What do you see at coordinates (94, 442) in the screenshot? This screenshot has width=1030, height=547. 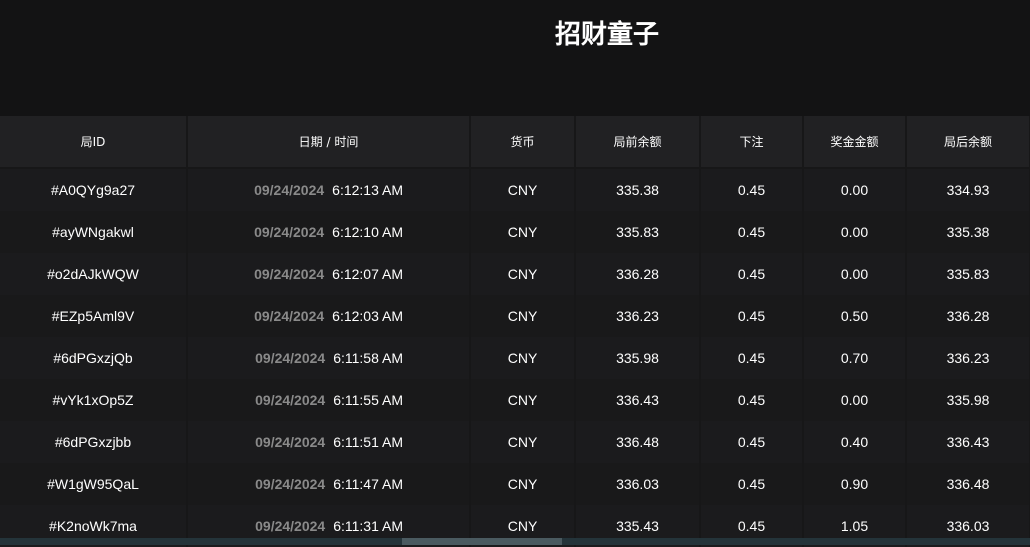 I see `round-id: #6dPGxzjbb` at bounding box center [94, 442].